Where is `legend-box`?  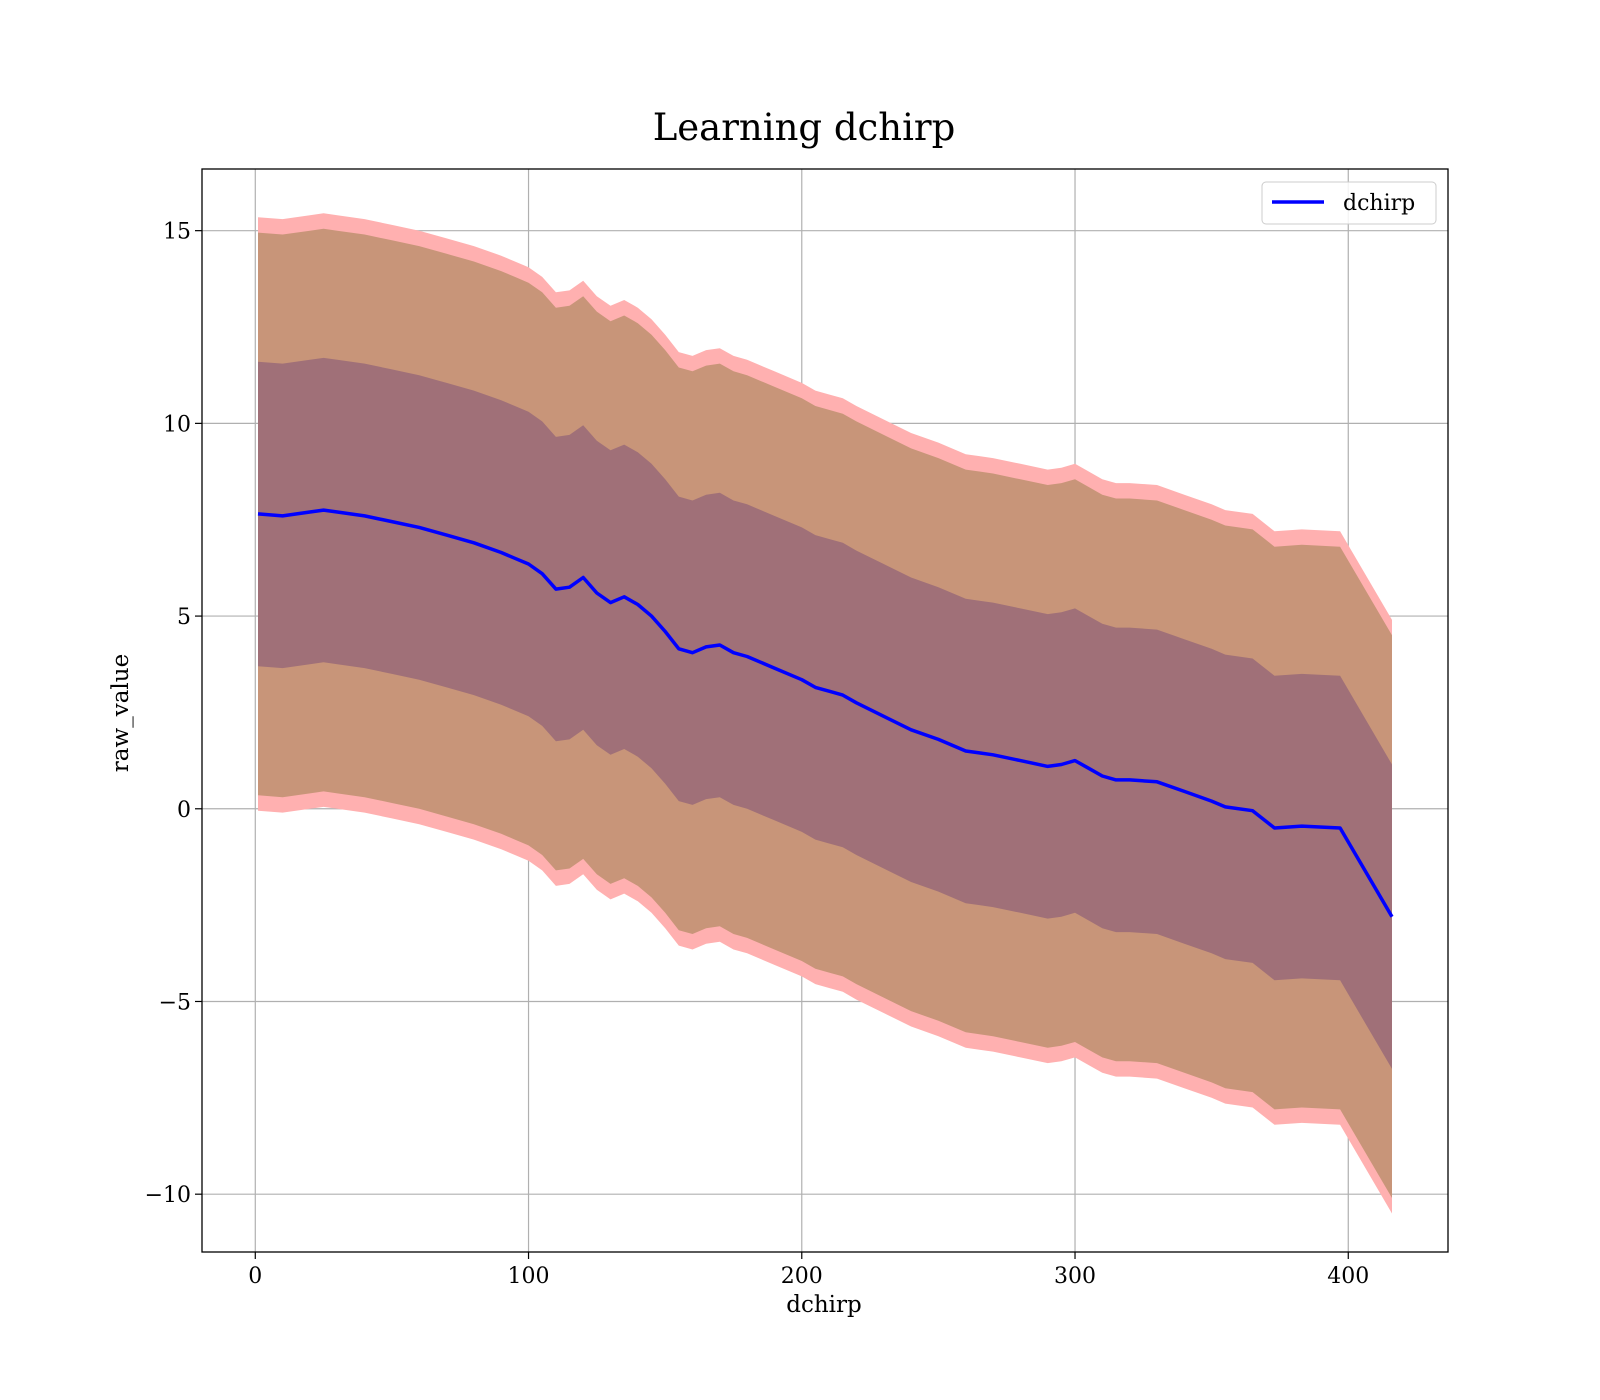 legend-box is located at coordinates (1349, 203).